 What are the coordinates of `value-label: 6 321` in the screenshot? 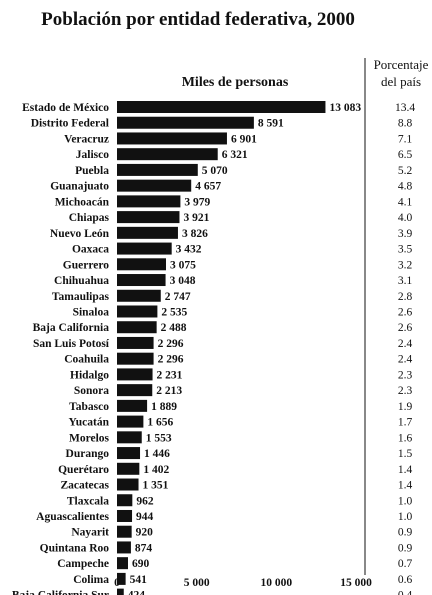 It's located at (235, 155).